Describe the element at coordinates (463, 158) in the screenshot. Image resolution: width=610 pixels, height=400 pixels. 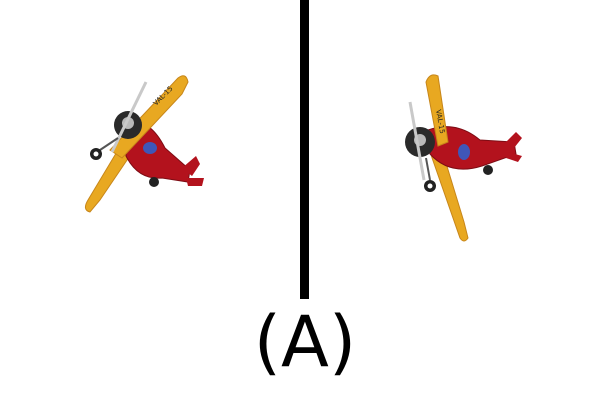
I see `toy-biplane-right-image: VAL-15` at that location.